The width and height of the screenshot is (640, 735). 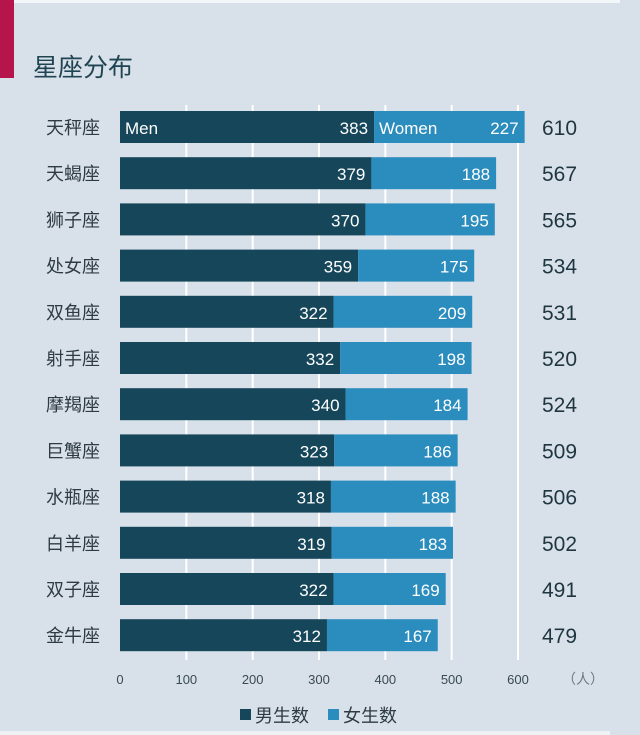 What do you see at coordinates (119, 679) in the screenshot?
I see `x-tick-label: 0` at bounding box center [119, 679].